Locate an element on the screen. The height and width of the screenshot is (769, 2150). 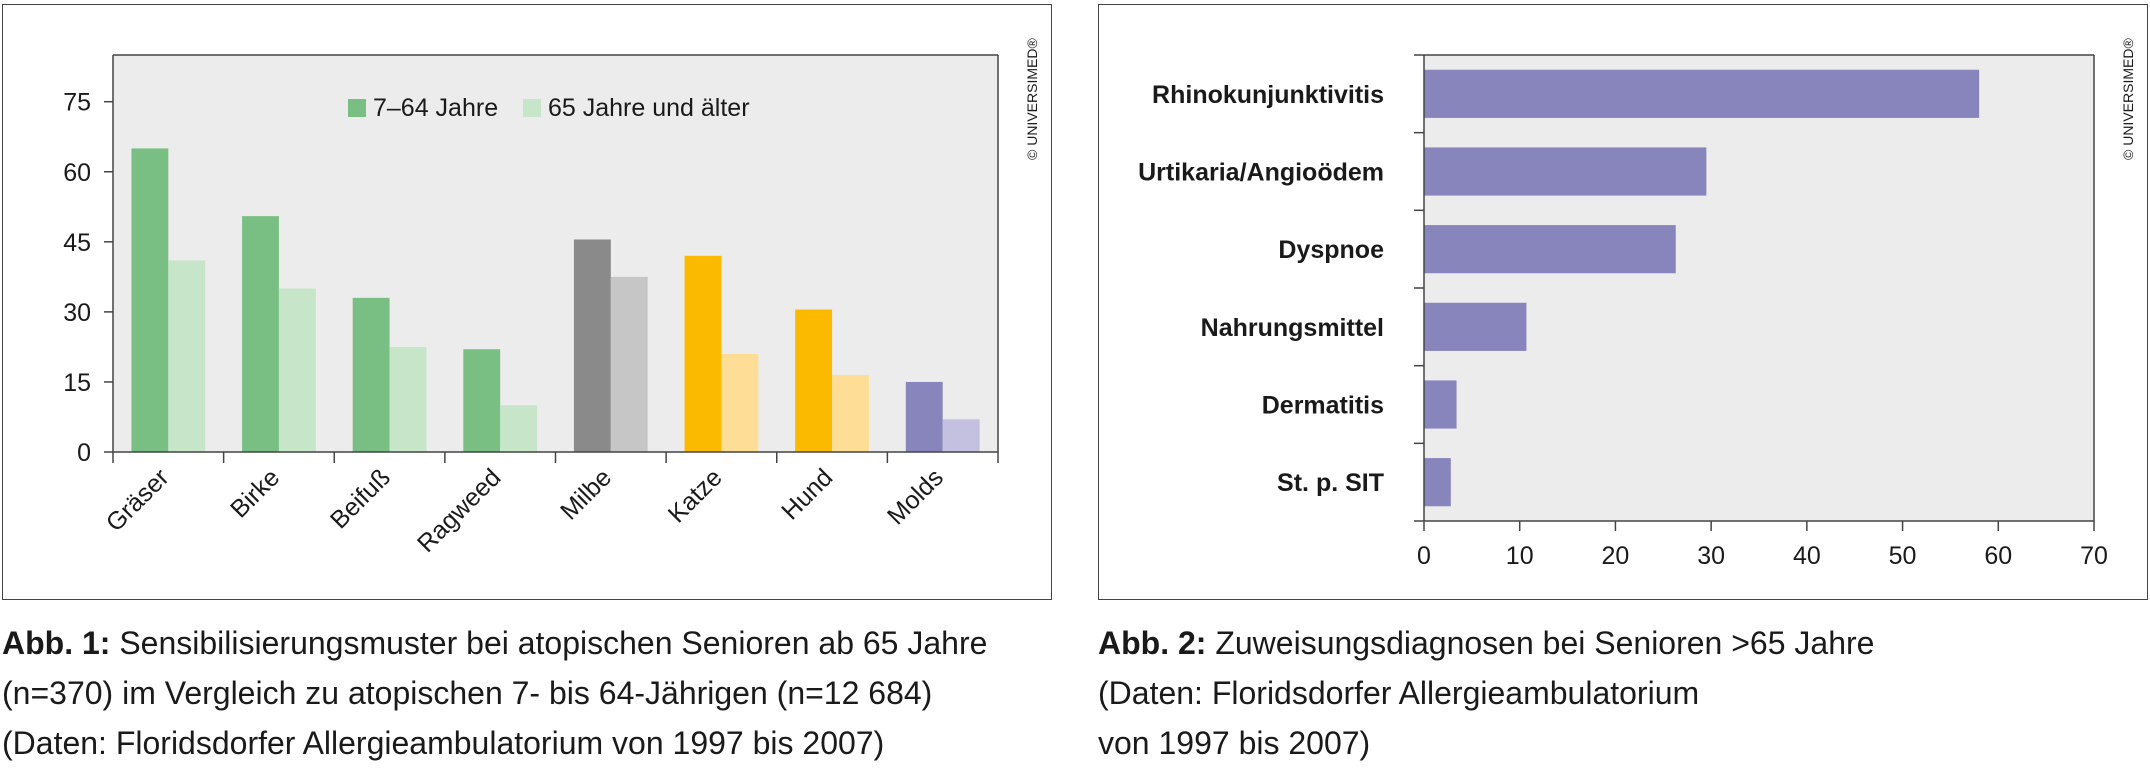
y-tick-label-st-p-sit: St. p. SIT is located at coordinates (1330, 483).